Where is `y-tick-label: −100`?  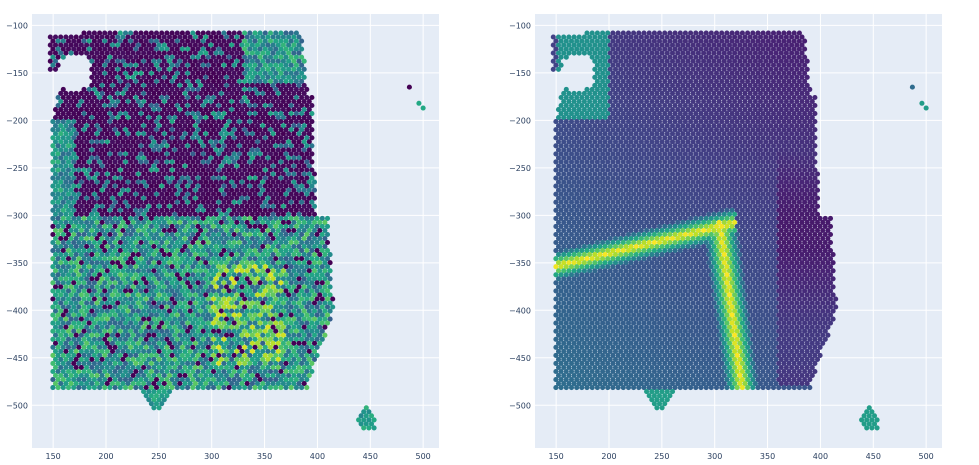
y-tick-label: −100 is located at coordinates (17, 25).